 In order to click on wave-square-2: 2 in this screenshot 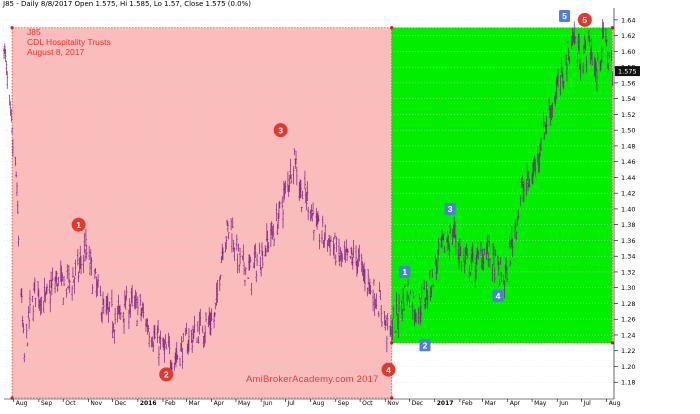, I will do `click(425, 345)`.